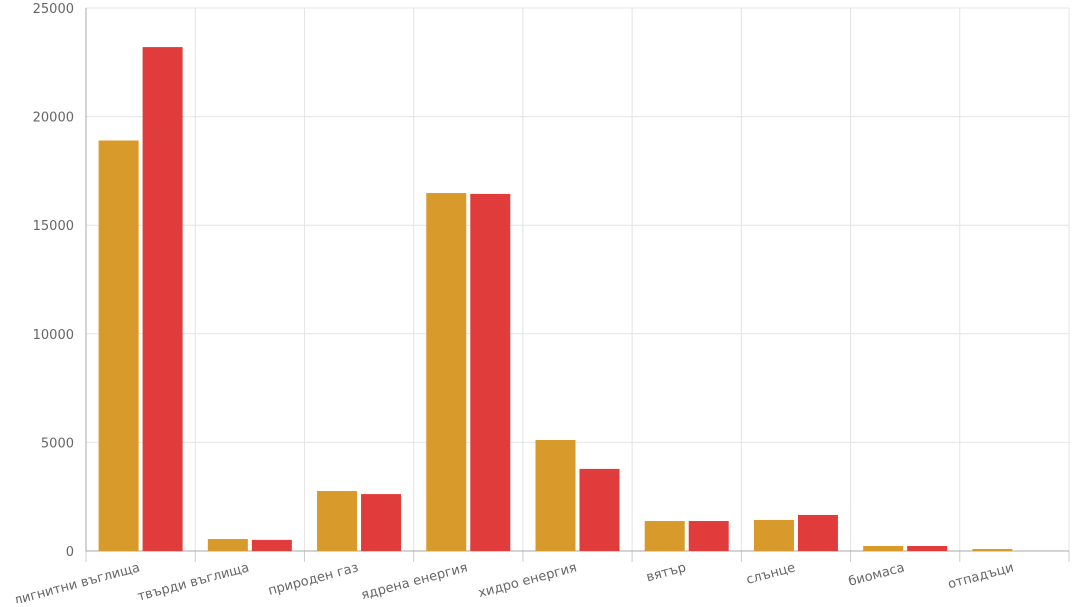 This screenshot has height=607, width=1073. I want to click on x-tick-label: твърди въглища, so click(193, 581).